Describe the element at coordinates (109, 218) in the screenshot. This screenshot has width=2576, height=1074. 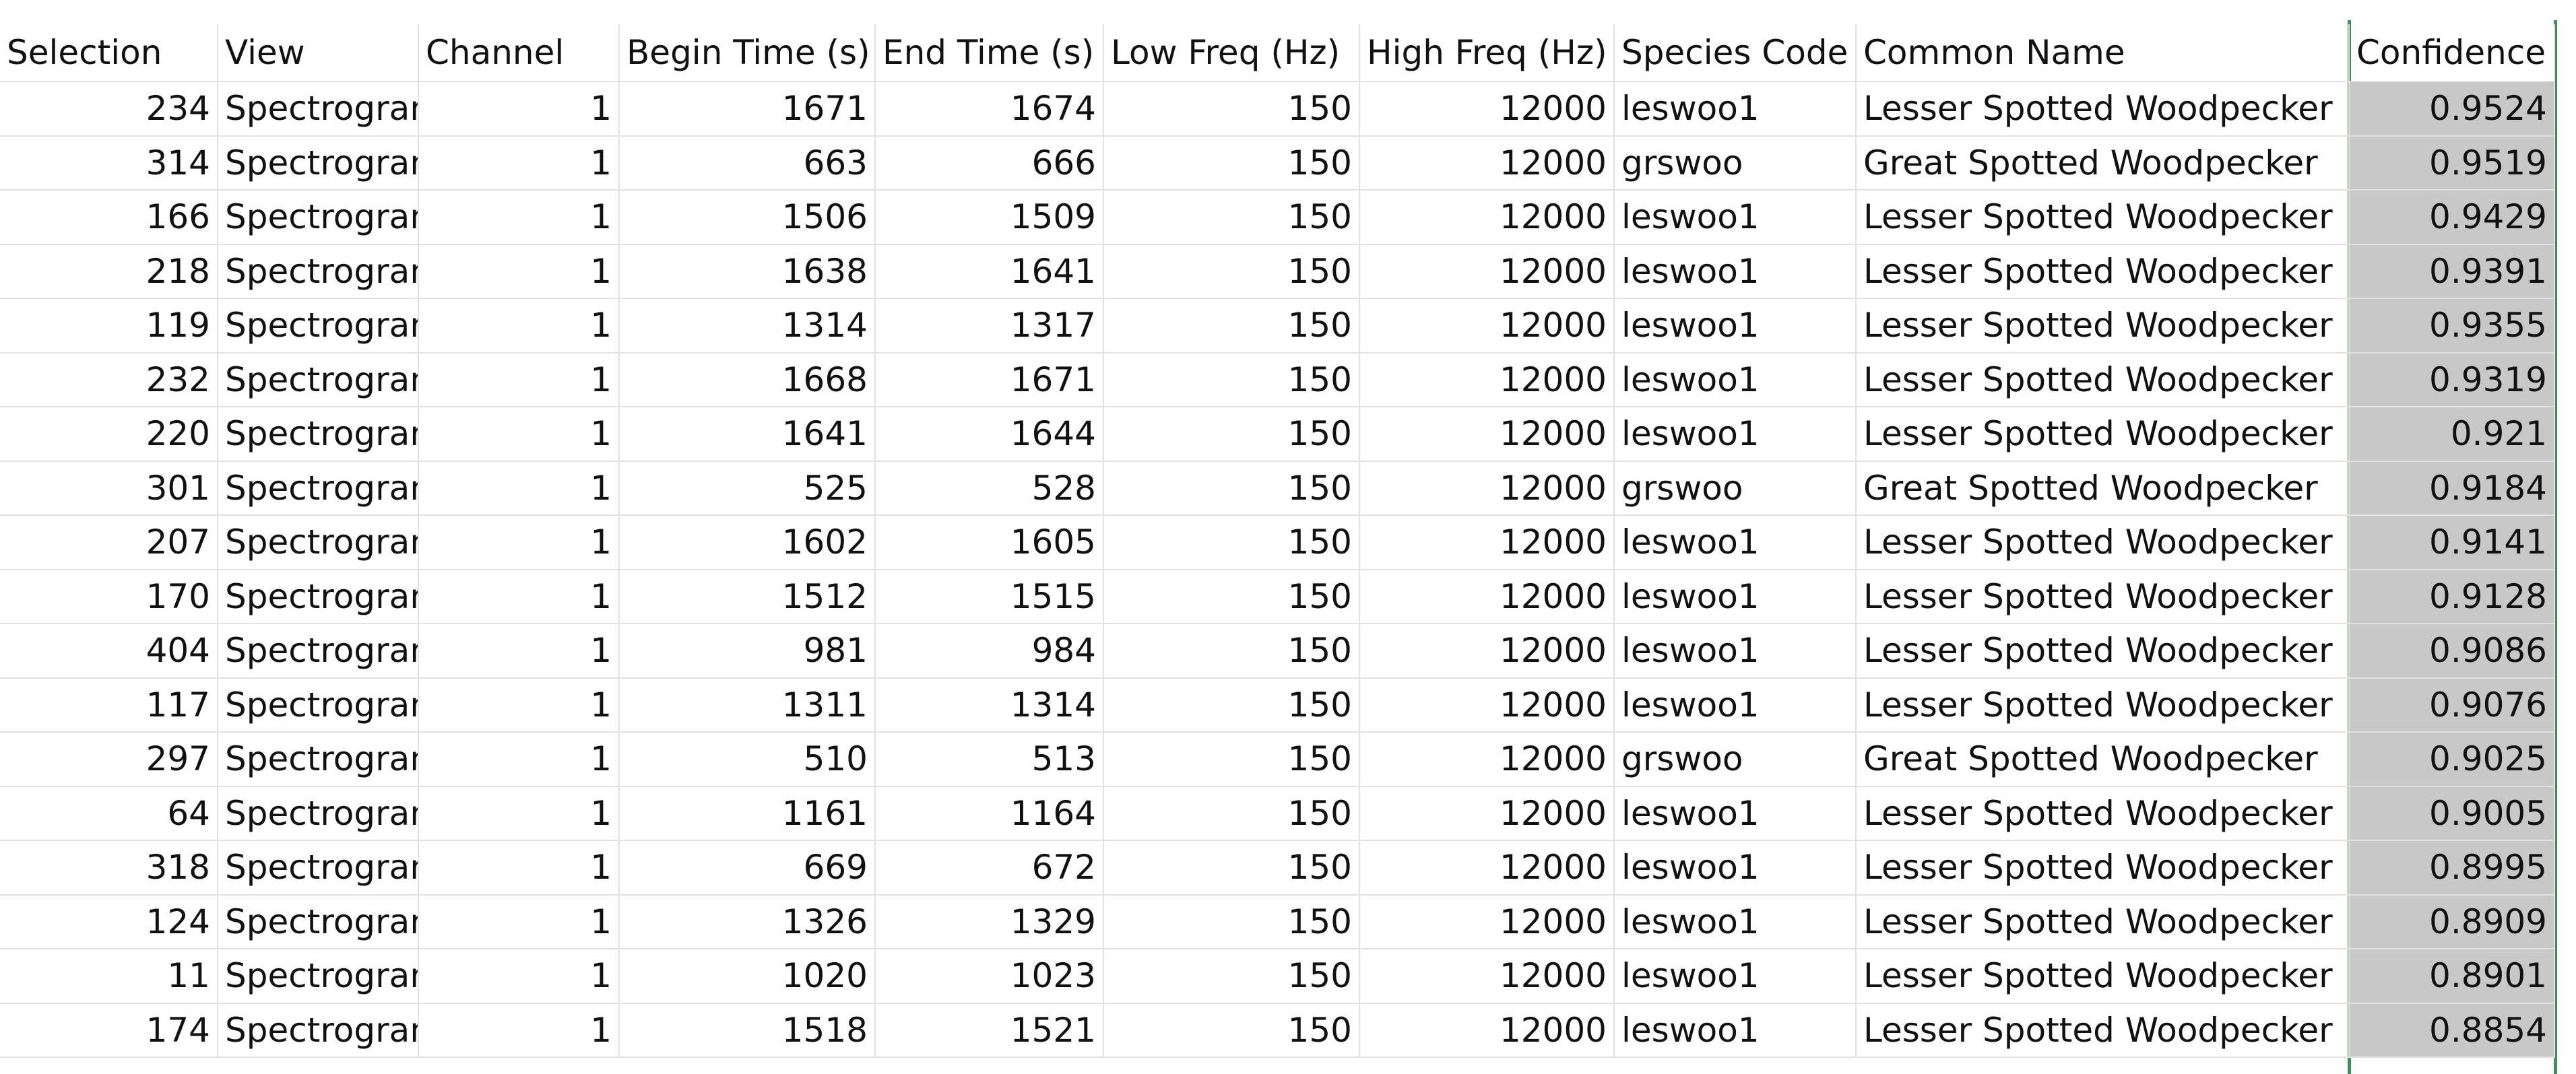
I see `table-cell: 166` at that location.